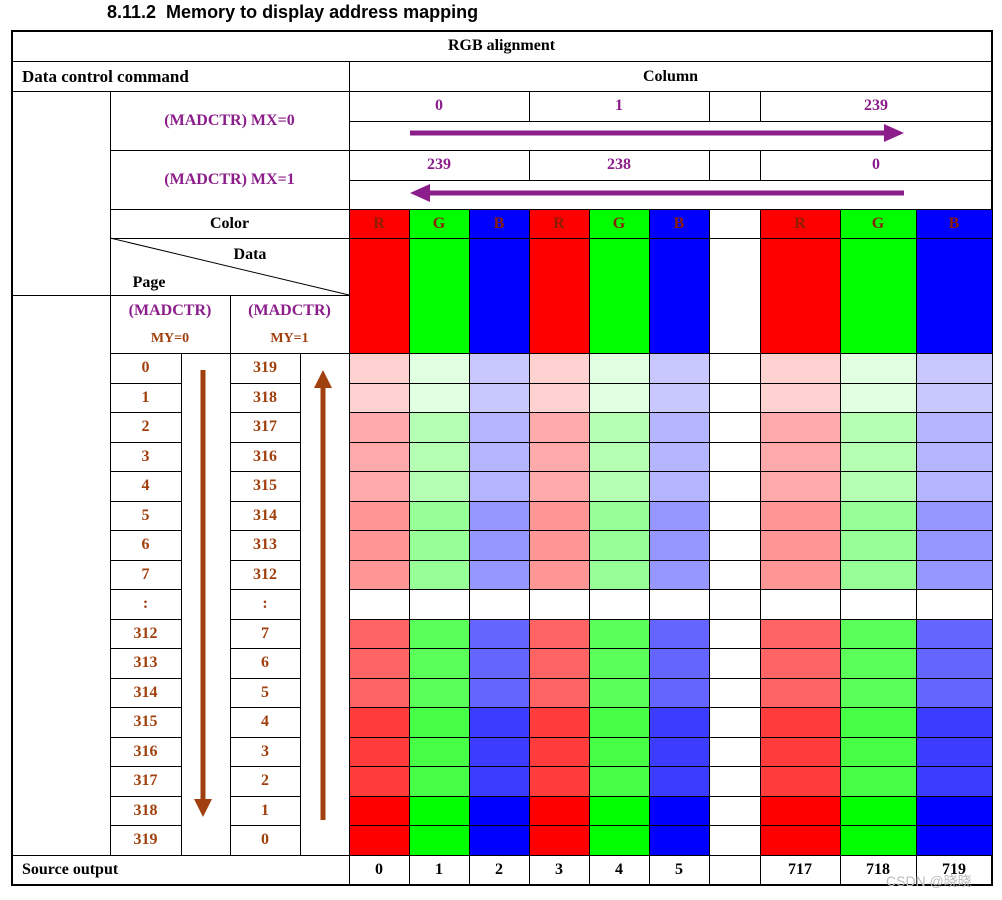 Image resolution: width=1002 pixels, height=900 pixels. Describe the element at coordinates (265, 633) in the screenshot. I see `my1-page-number: 7` at that location.